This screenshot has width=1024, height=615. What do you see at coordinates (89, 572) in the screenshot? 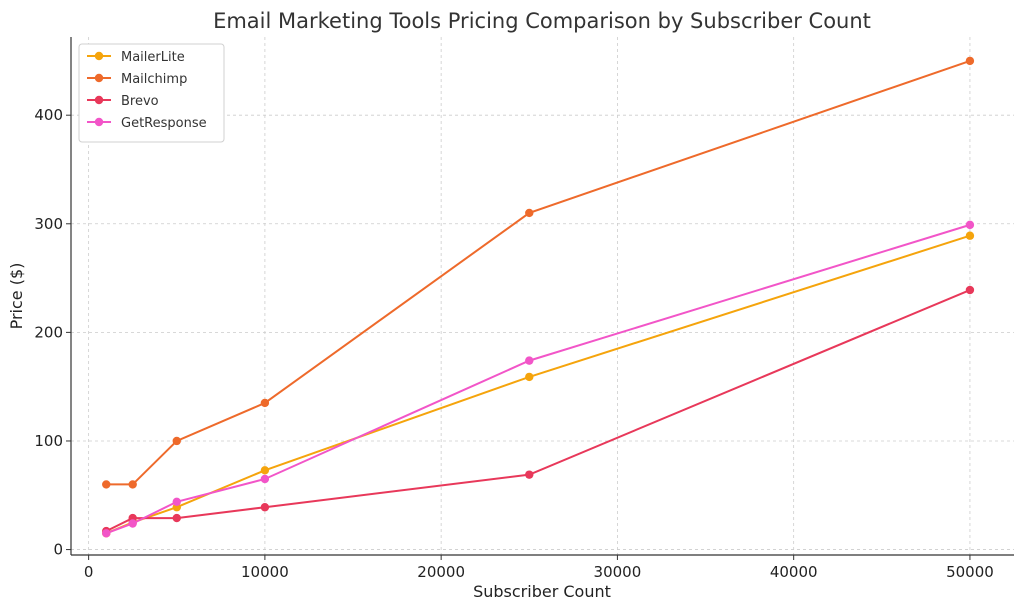
I see `x-tick-label: 0` at bounding box center [89, 572].